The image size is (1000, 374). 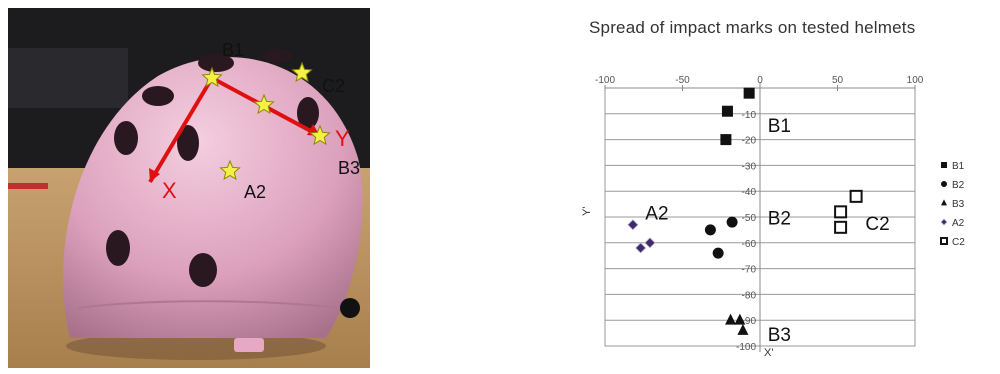 What do you see at coordinates (28, 186) in the screenshot?
I see `red-tool` at bounding box center [28, 186].